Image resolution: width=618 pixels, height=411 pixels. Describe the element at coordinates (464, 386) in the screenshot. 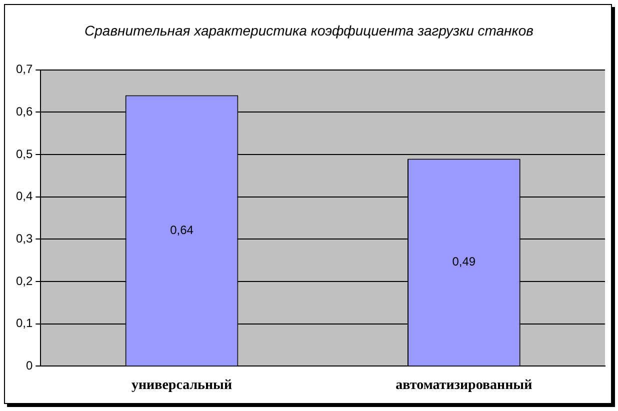

I see `x-tick-label: автоматизированный` at that location.